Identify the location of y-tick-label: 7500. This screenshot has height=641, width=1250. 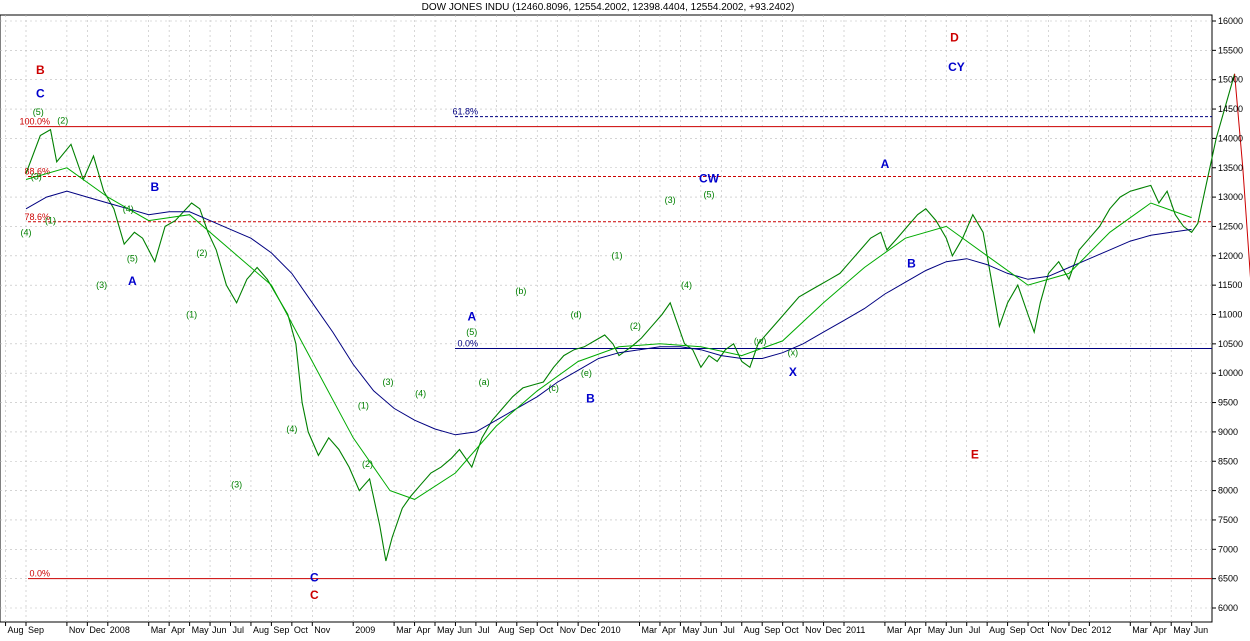
(1228, 520).